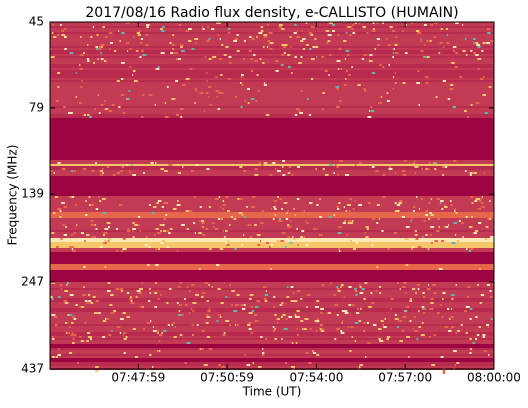 Image resolution: width=528 pixels, height=408 pixels. Describe the element at coordinates (405, 378) in the screenshot. I see `x-tick-label: 07:57:00` at that location.